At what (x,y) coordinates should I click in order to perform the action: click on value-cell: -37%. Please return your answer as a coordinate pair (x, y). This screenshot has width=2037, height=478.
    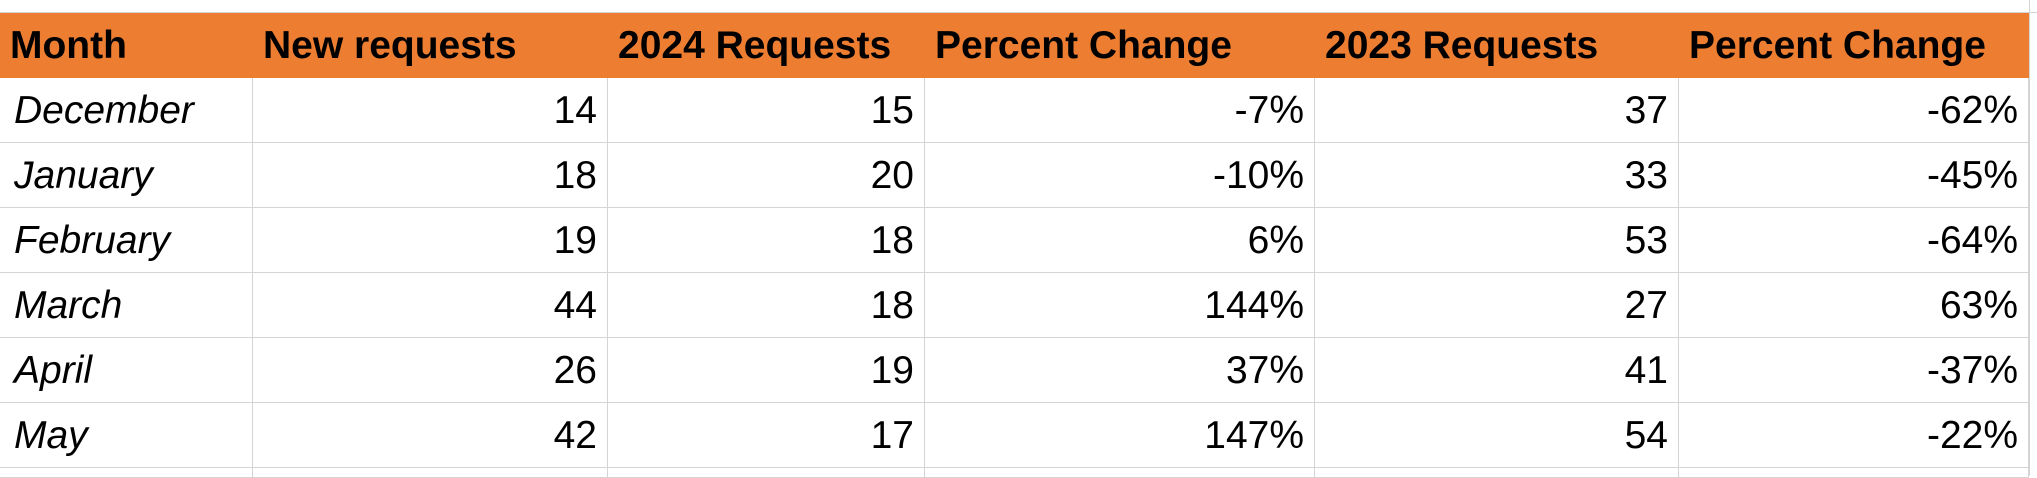
    Looking at the image, I should click on (1854, 370).